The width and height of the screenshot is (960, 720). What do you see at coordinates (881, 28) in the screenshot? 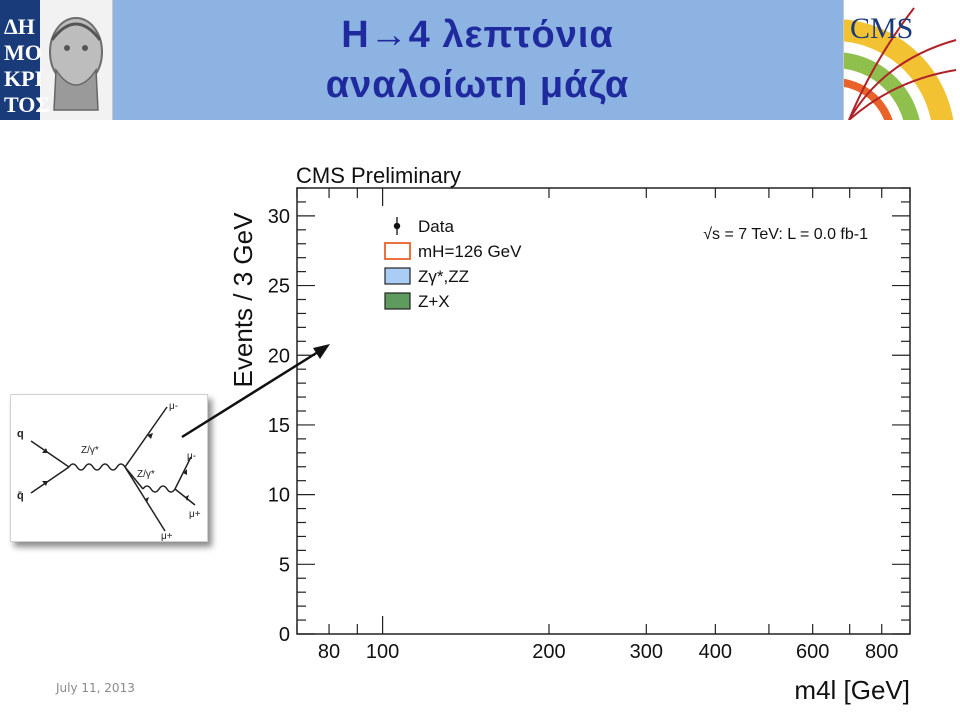
I see `svg-text: CMS` at bounding box center [881, 28].